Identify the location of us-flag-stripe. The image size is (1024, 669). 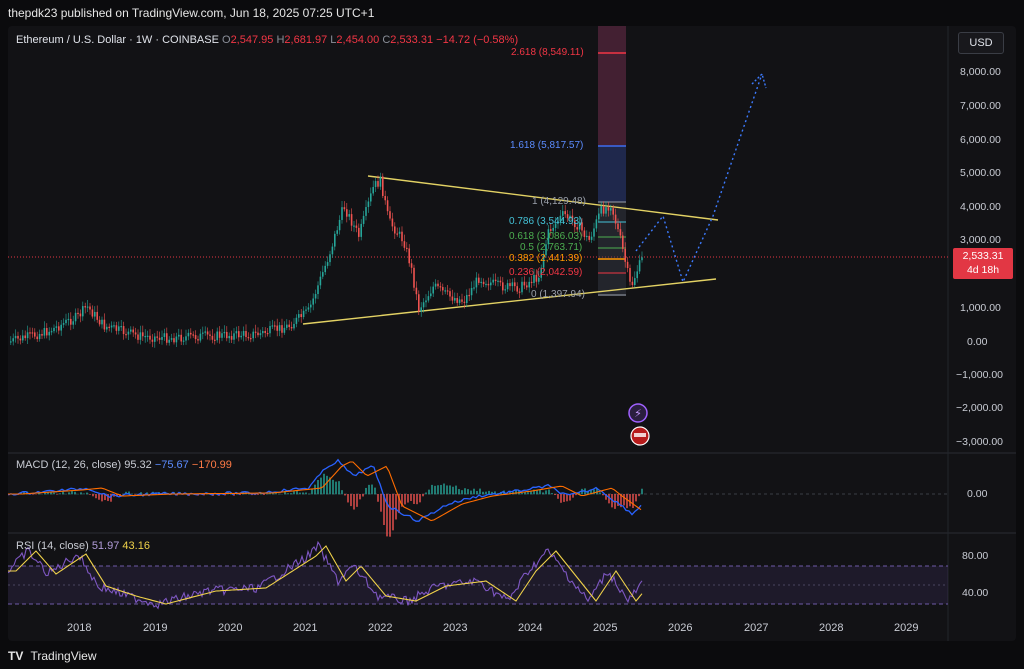
(640, 435).